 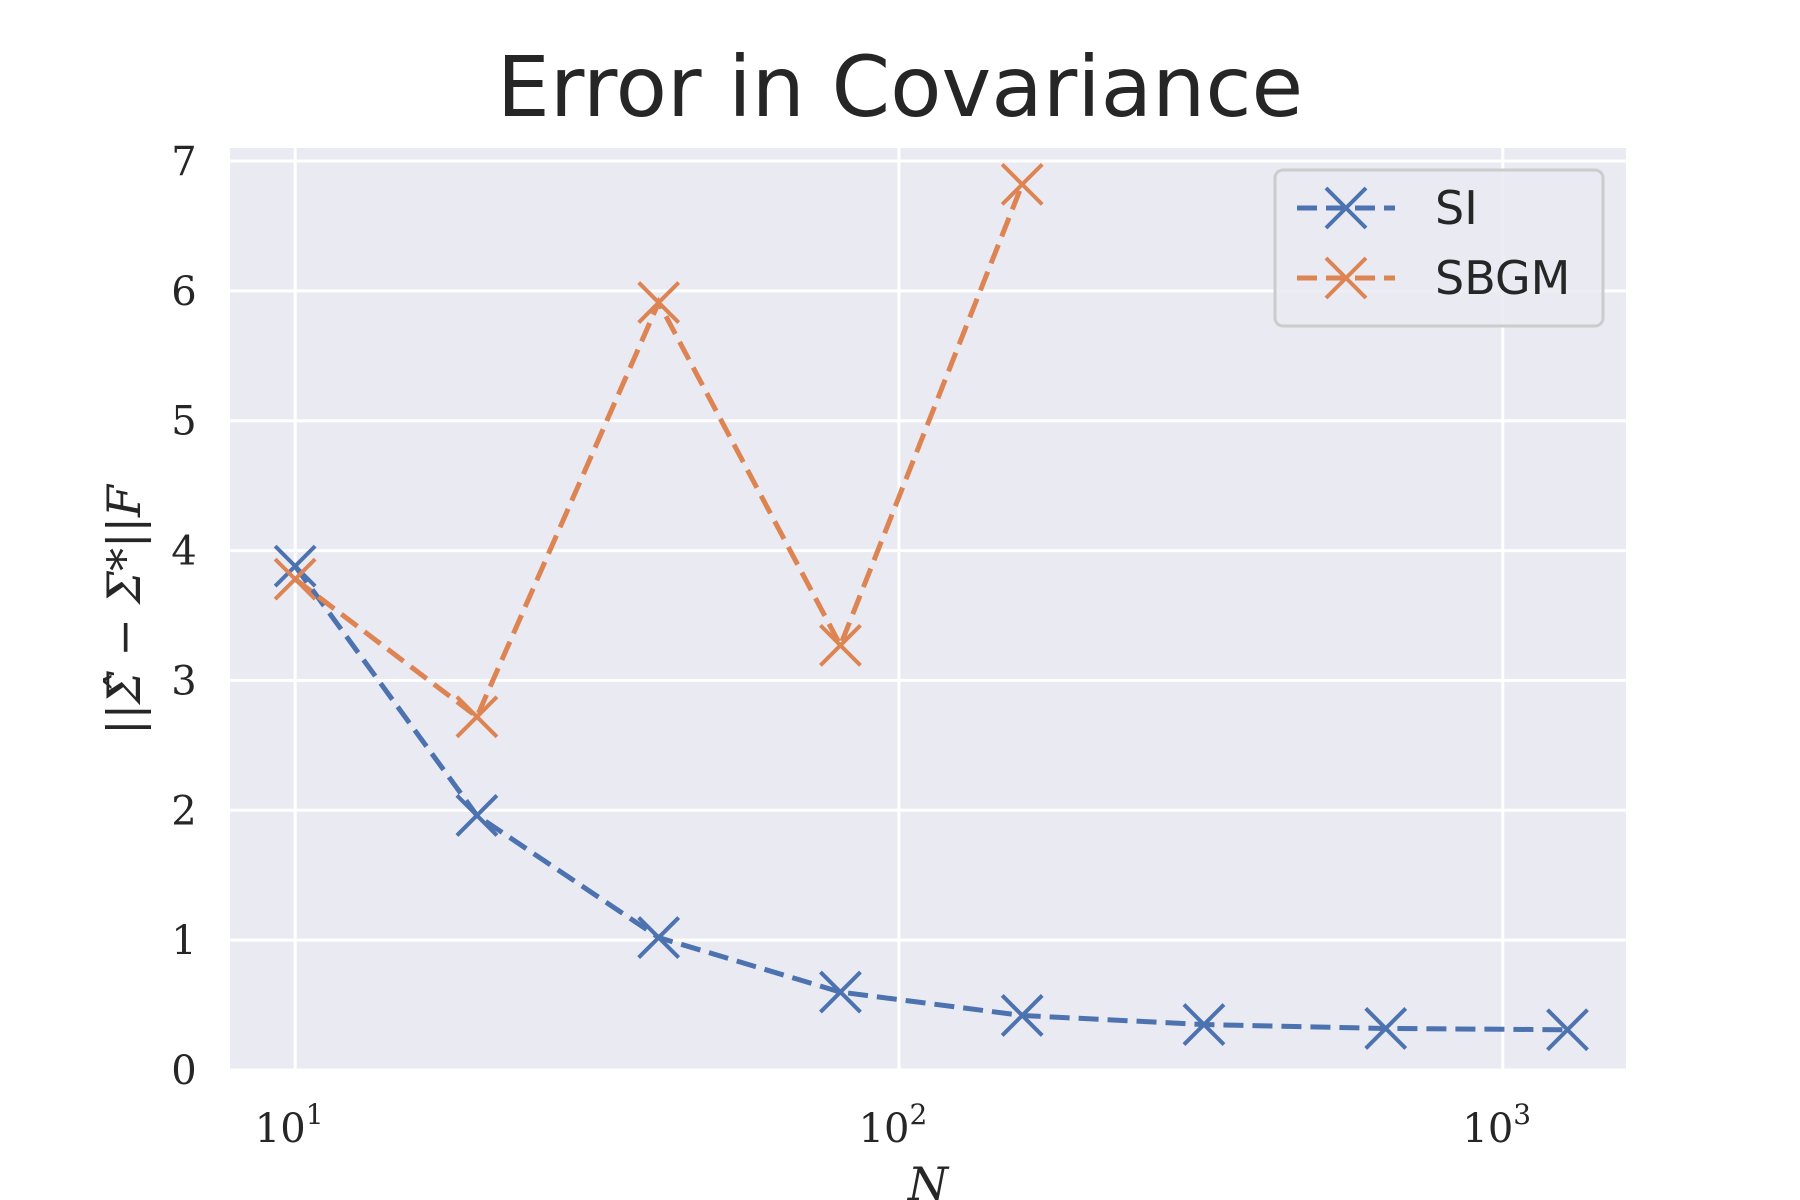 I want to click on y-tick-label: 1, so click(x=183, y=941).